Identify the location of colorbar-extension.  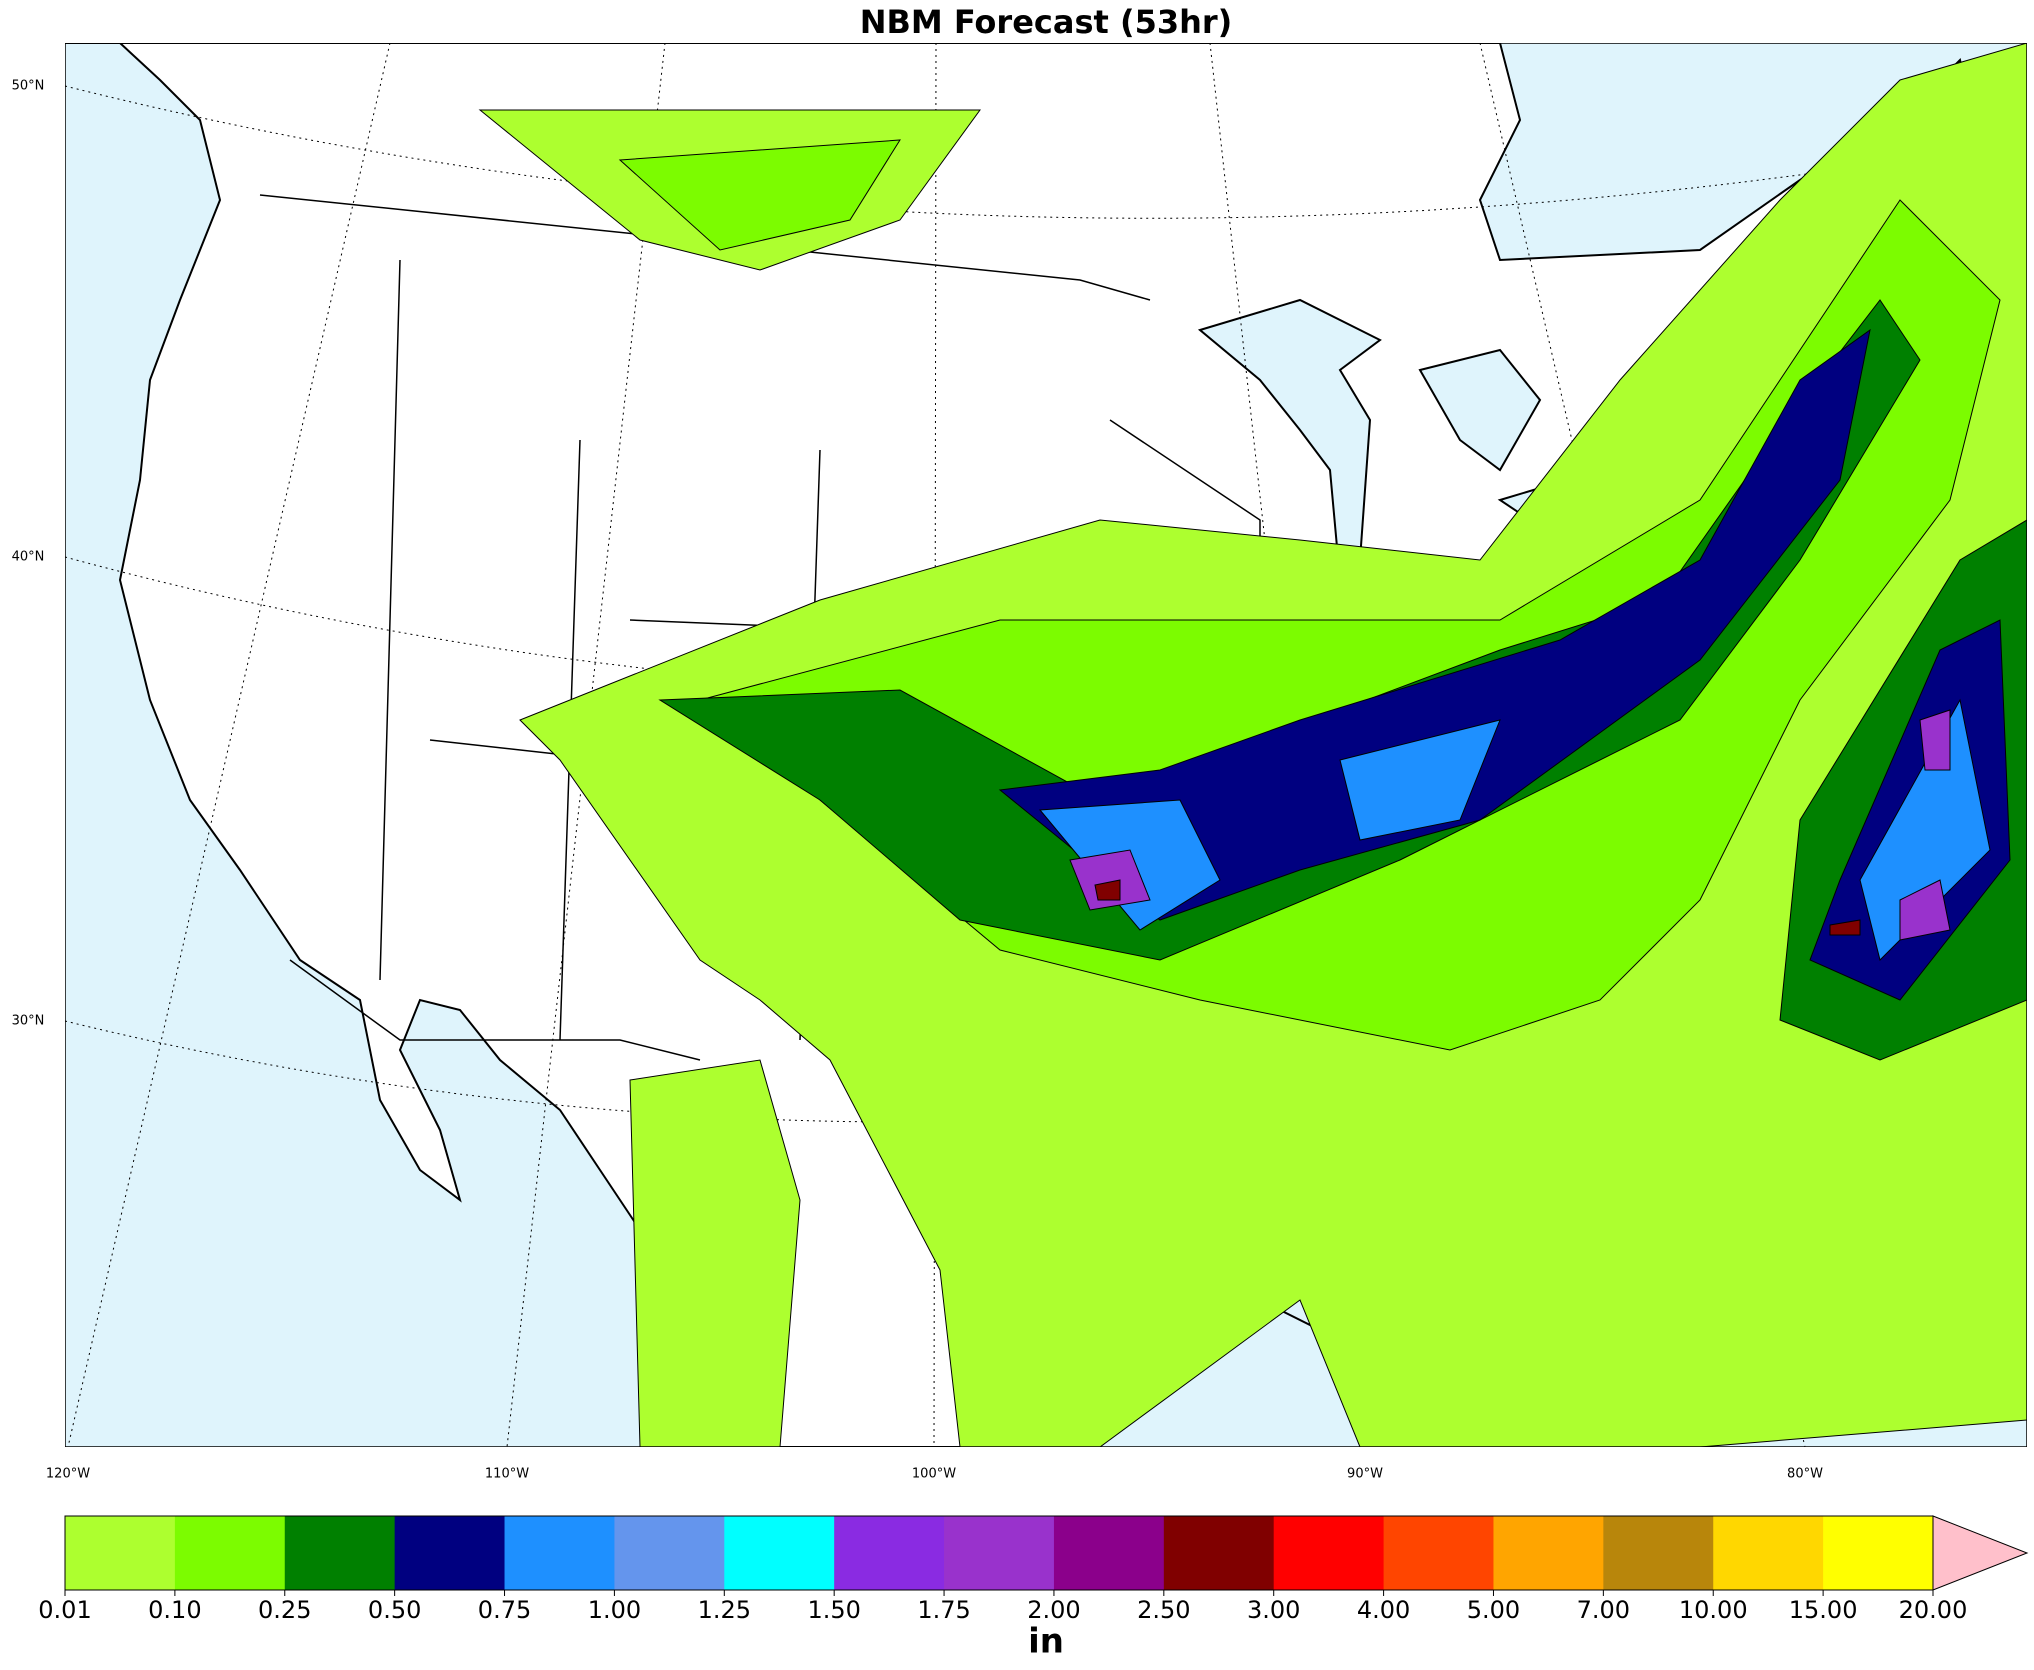
(1980, 1553).